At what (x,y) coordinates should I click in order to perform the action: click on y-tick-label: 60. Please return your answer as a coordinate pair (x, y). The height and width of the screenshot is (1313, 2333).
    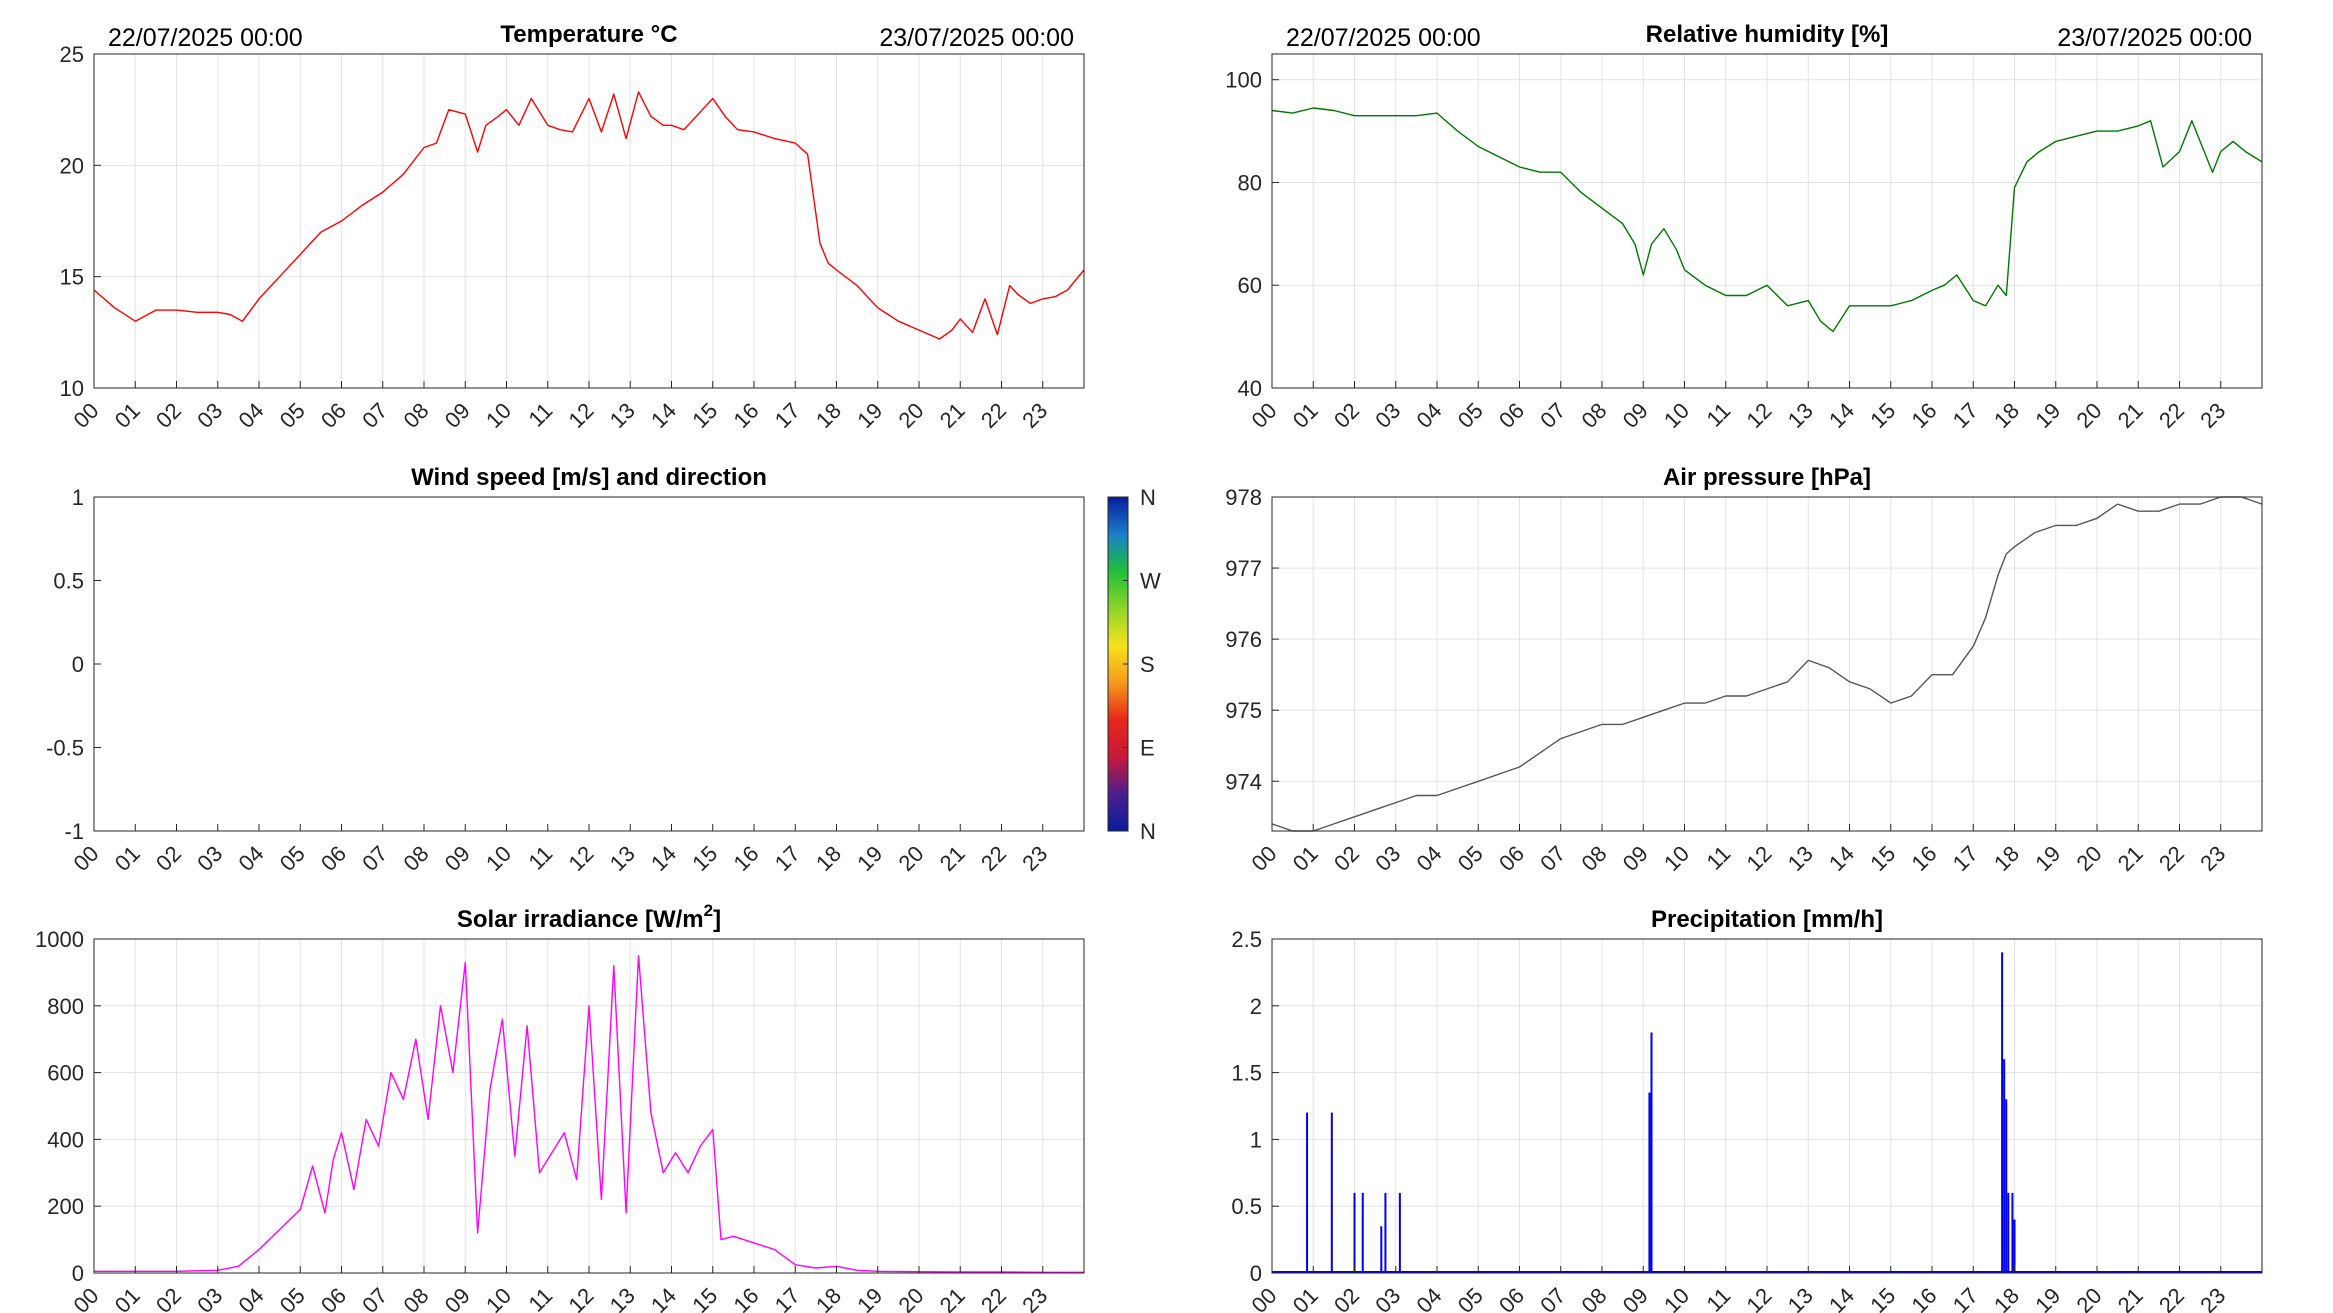
    Looking at the image, I should click on (1250, 285).